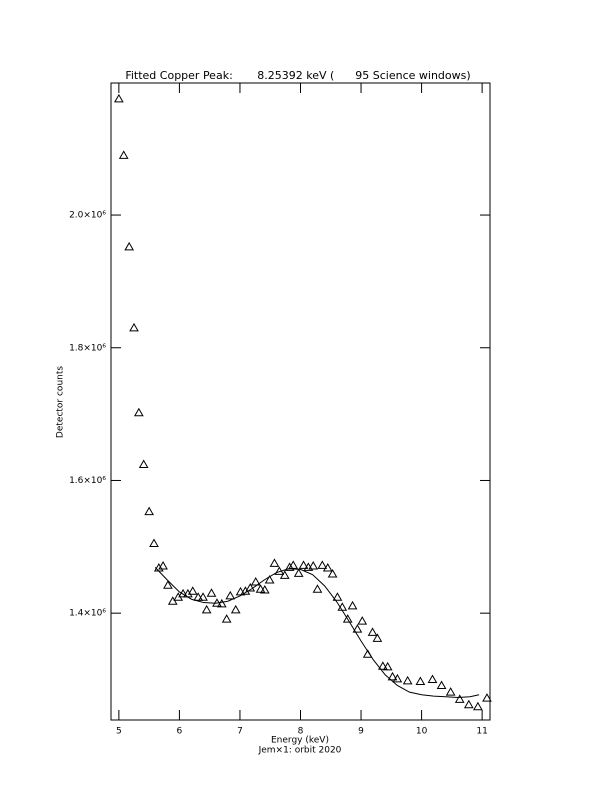 The height and width of the screenshot is (792, 612). Describe the element at coordinates (422, 732) in the screenshot. I see `x-tick-label: 10` at that location.